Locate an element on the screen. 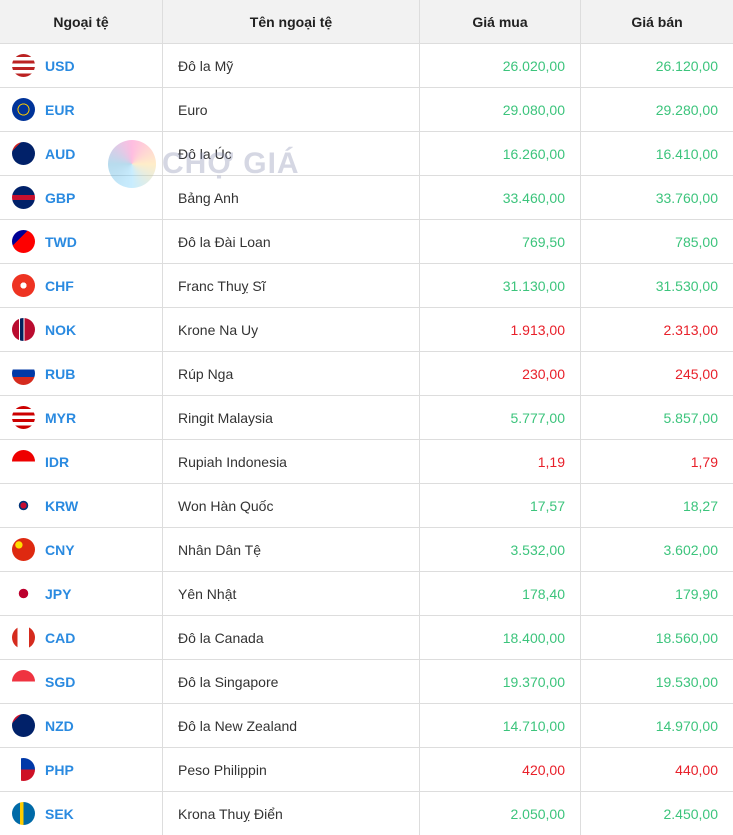 The width and height of the screenshot is (733, 835). flag-twd-icon is located at coordinates (23, 241).